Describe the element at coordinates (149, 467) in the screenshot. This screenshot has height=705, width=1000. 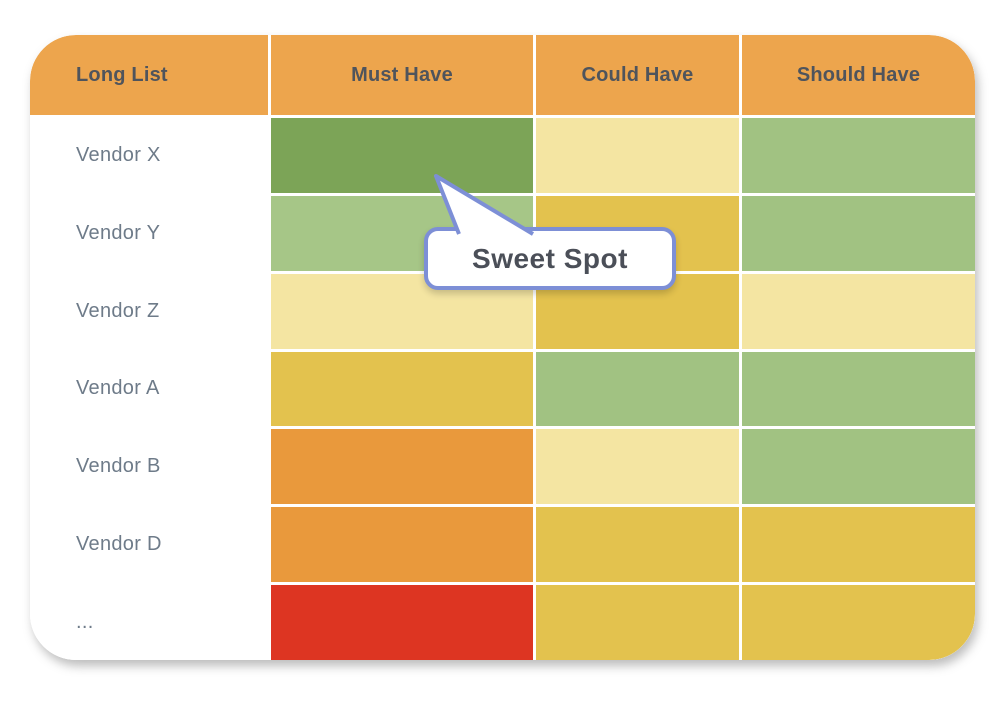
I see `row-label: Vendor B` at that location.